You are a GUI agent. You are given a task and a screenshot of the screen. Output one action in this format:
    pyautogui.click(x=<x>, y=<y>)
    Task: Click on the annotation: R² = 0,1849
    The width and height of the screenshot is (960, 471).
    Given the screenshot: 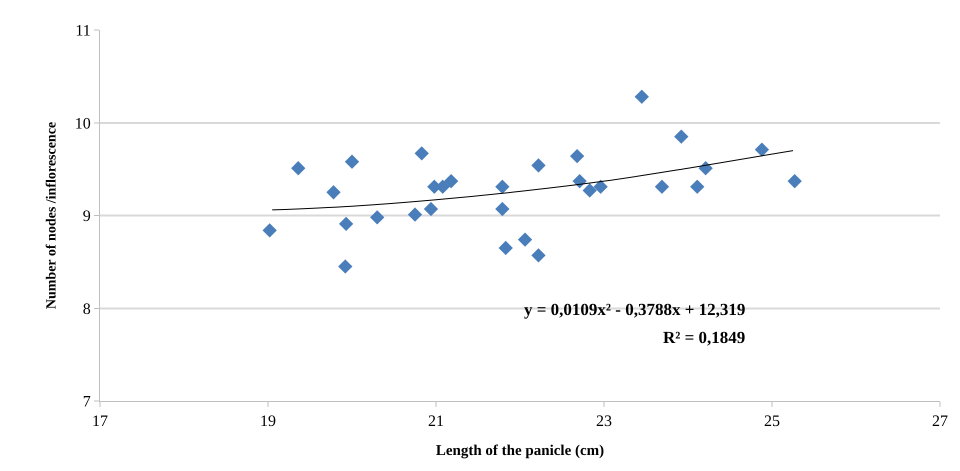 What is the action you would take?
    pyautogui.click(x=704, y=337)
    